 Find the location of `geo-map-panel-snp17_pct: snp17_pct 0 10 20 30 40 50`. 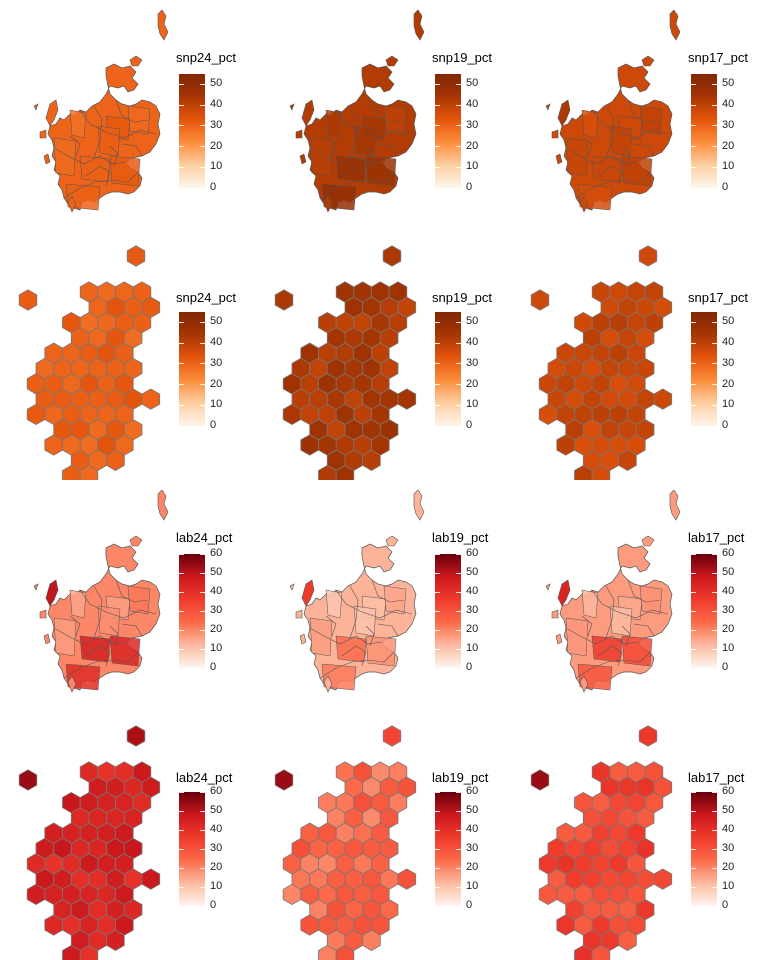

geo-map-panel-snp17_pct: snp17_pct 0 10 20 30 40 50 is located at coordinates (640, 120).